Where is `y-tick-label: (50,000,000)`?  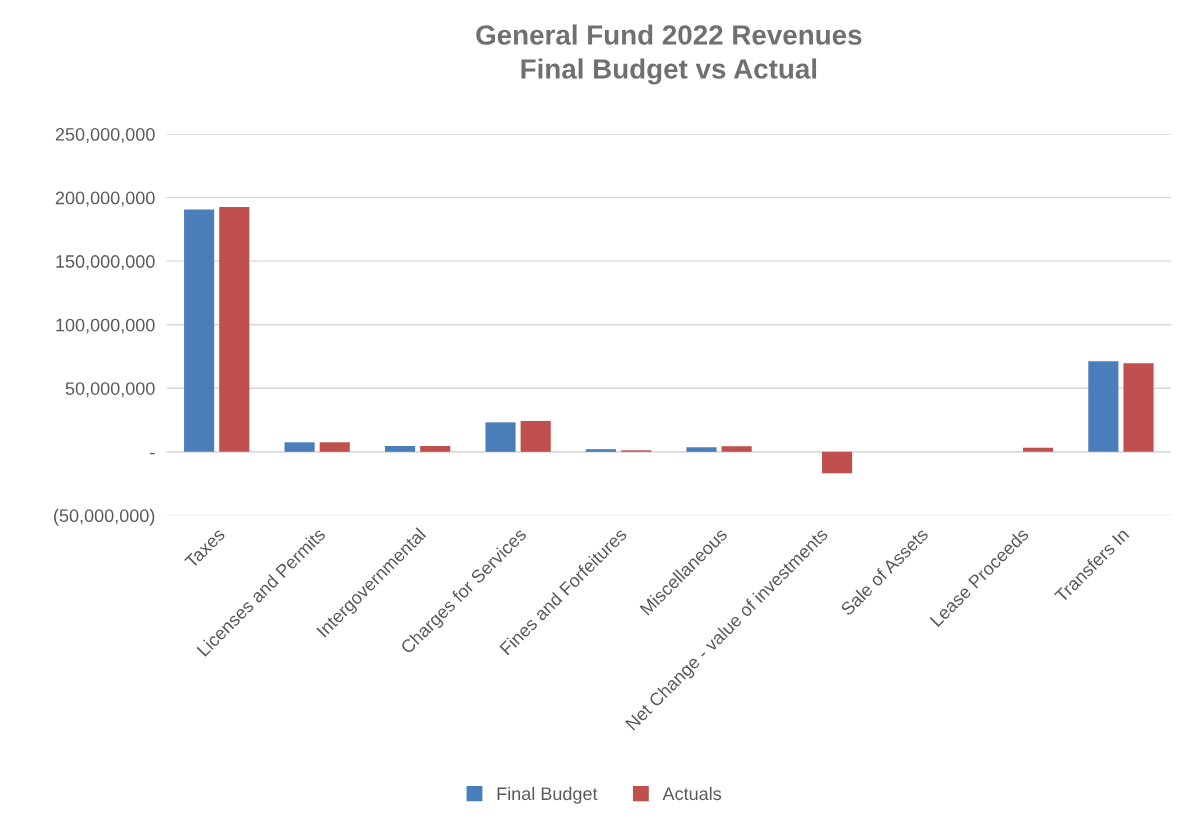 y-tick-label: (50,000,000) is located at coordinates (104, 517).